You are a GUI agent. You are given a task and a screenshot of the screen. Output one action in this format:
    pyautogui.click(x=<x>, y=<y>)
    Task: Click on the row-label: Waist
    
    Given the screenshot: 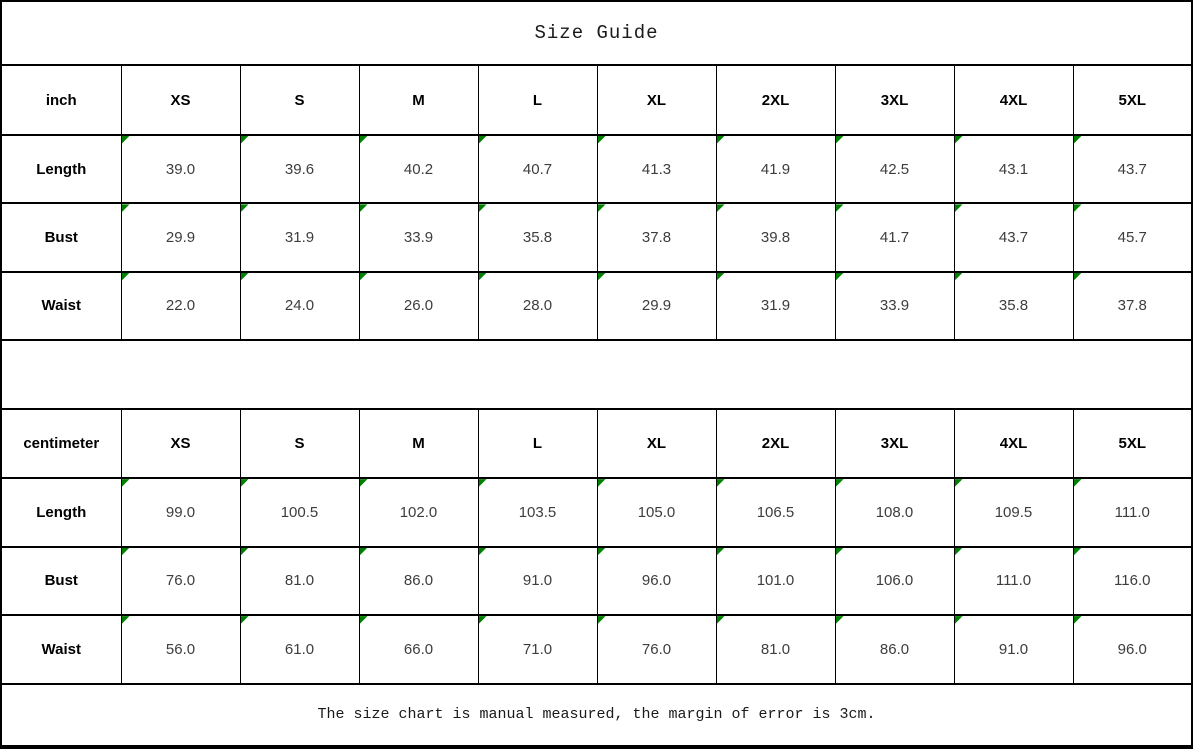 What is the action you would take?
    pyautogui.click(x=61, y=649)
    